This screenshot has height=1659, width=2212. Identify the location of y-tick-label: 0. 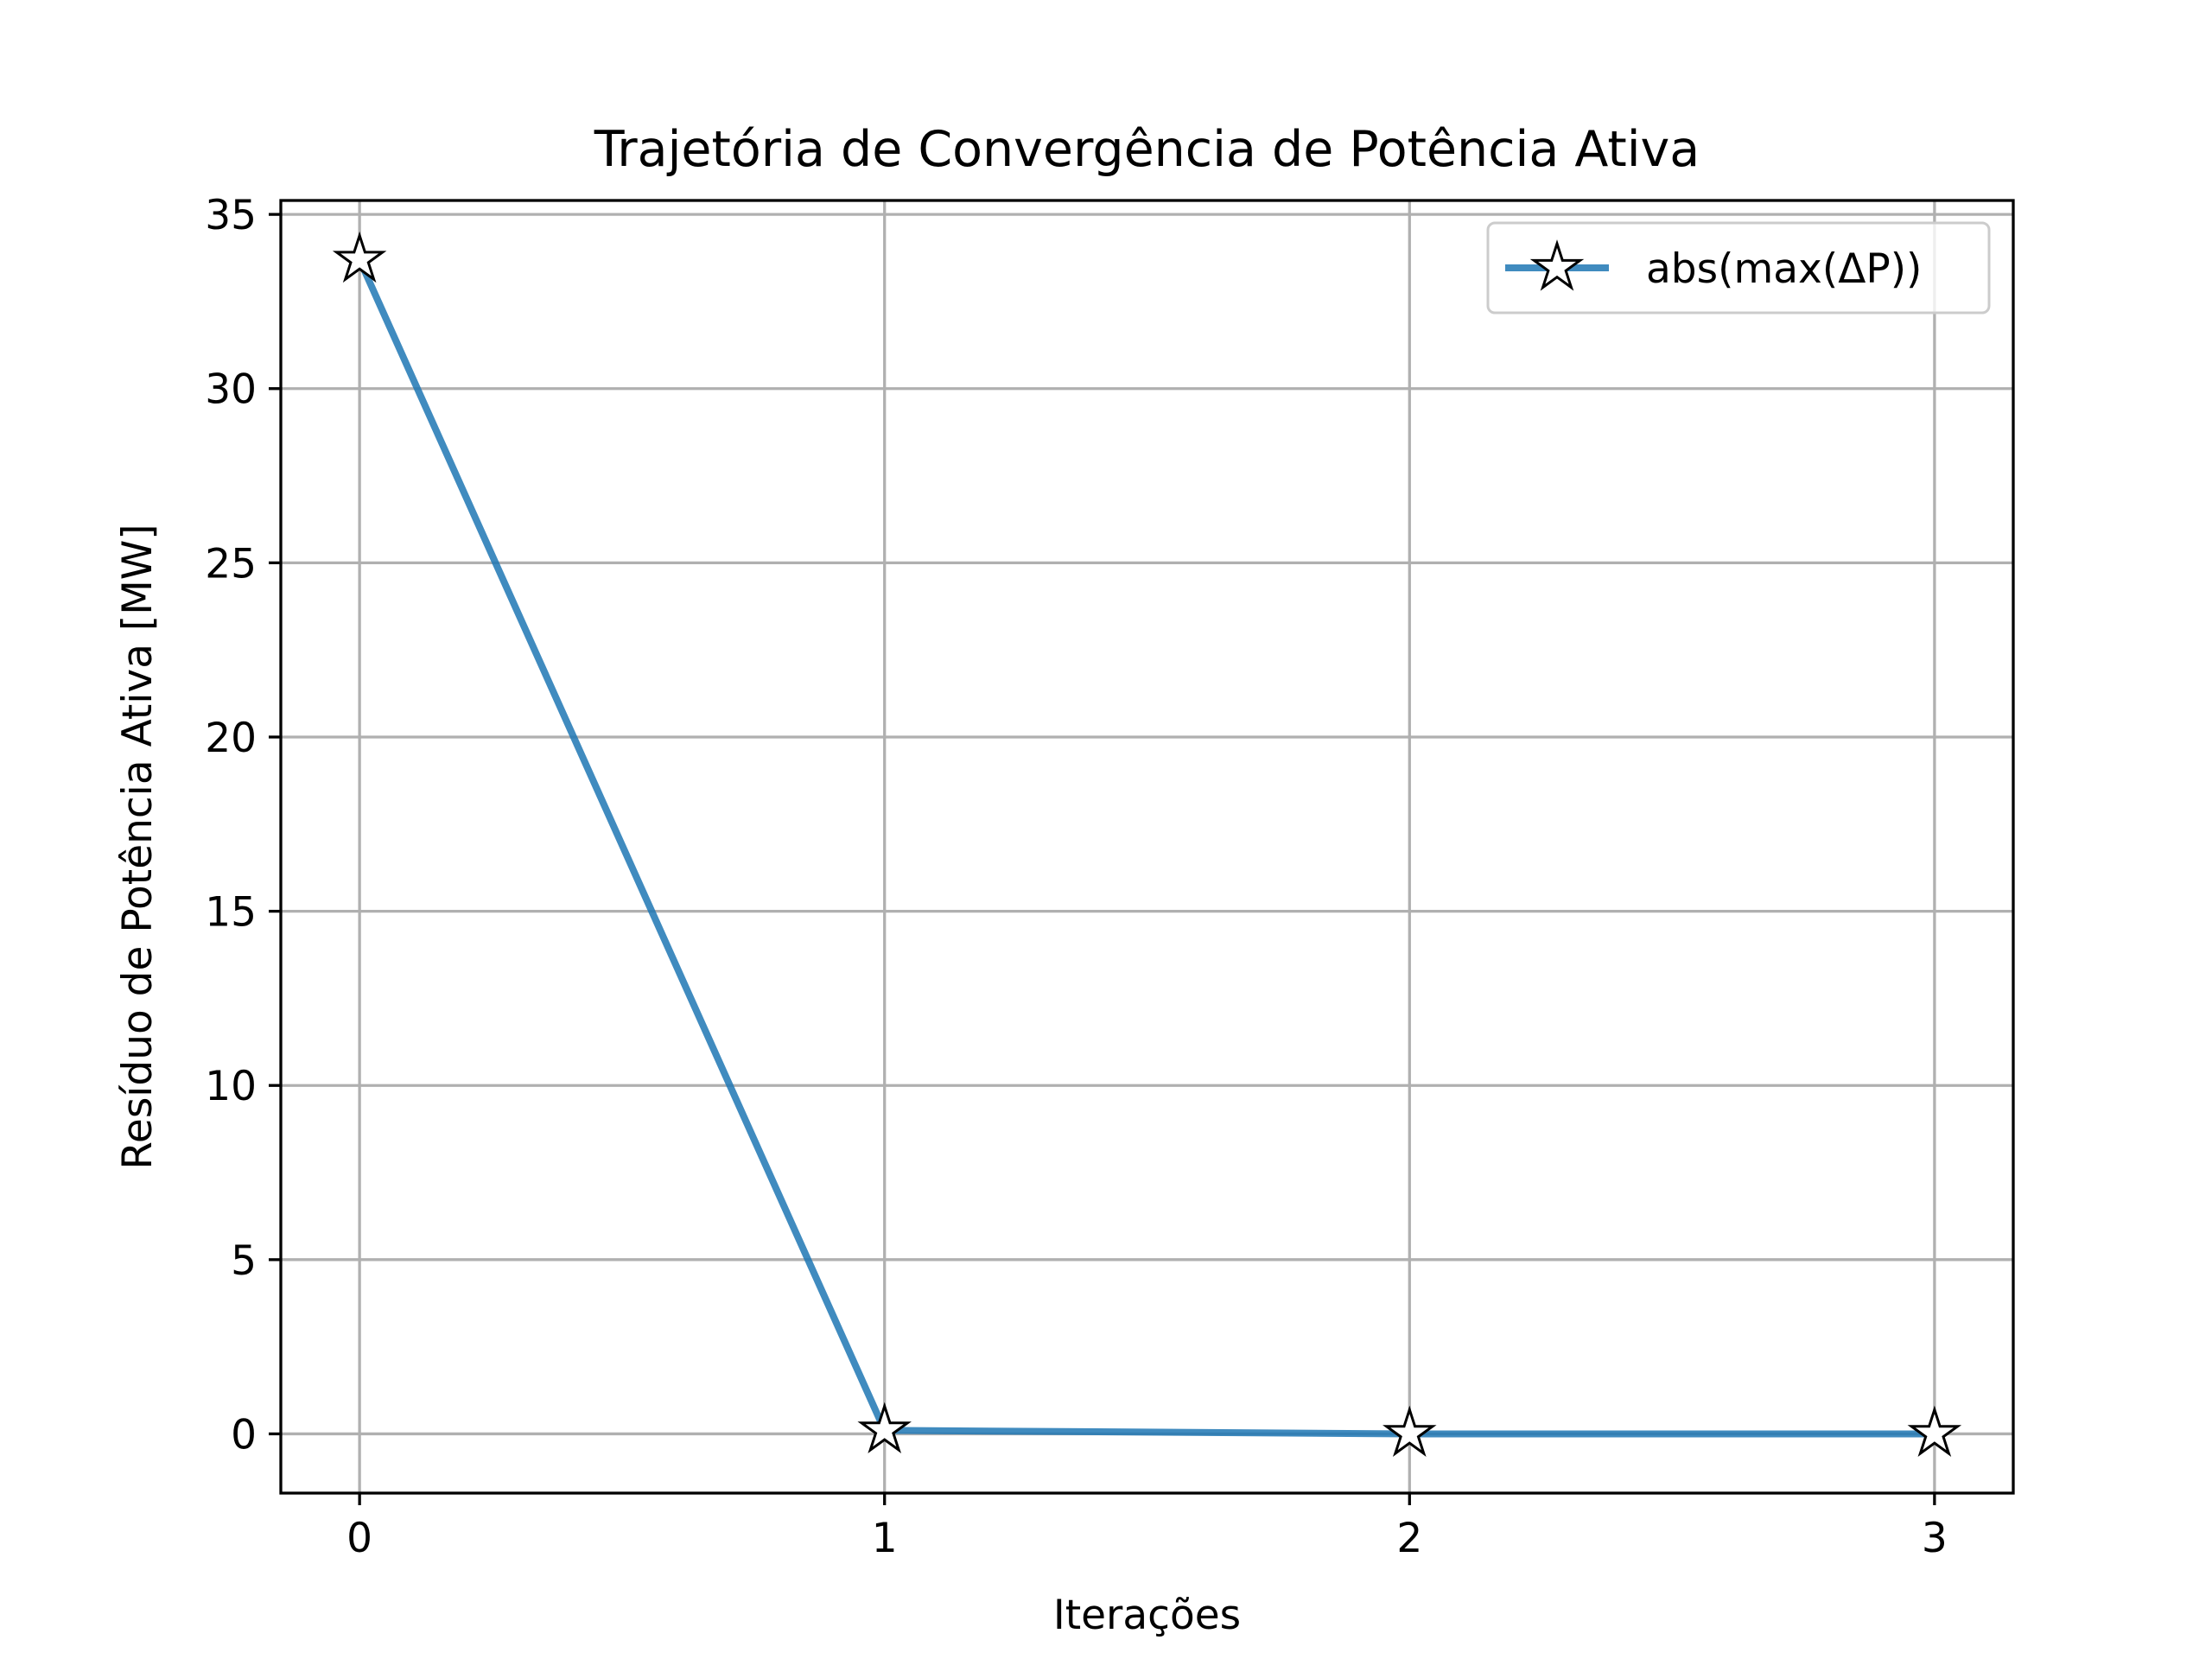
(244, 1435).